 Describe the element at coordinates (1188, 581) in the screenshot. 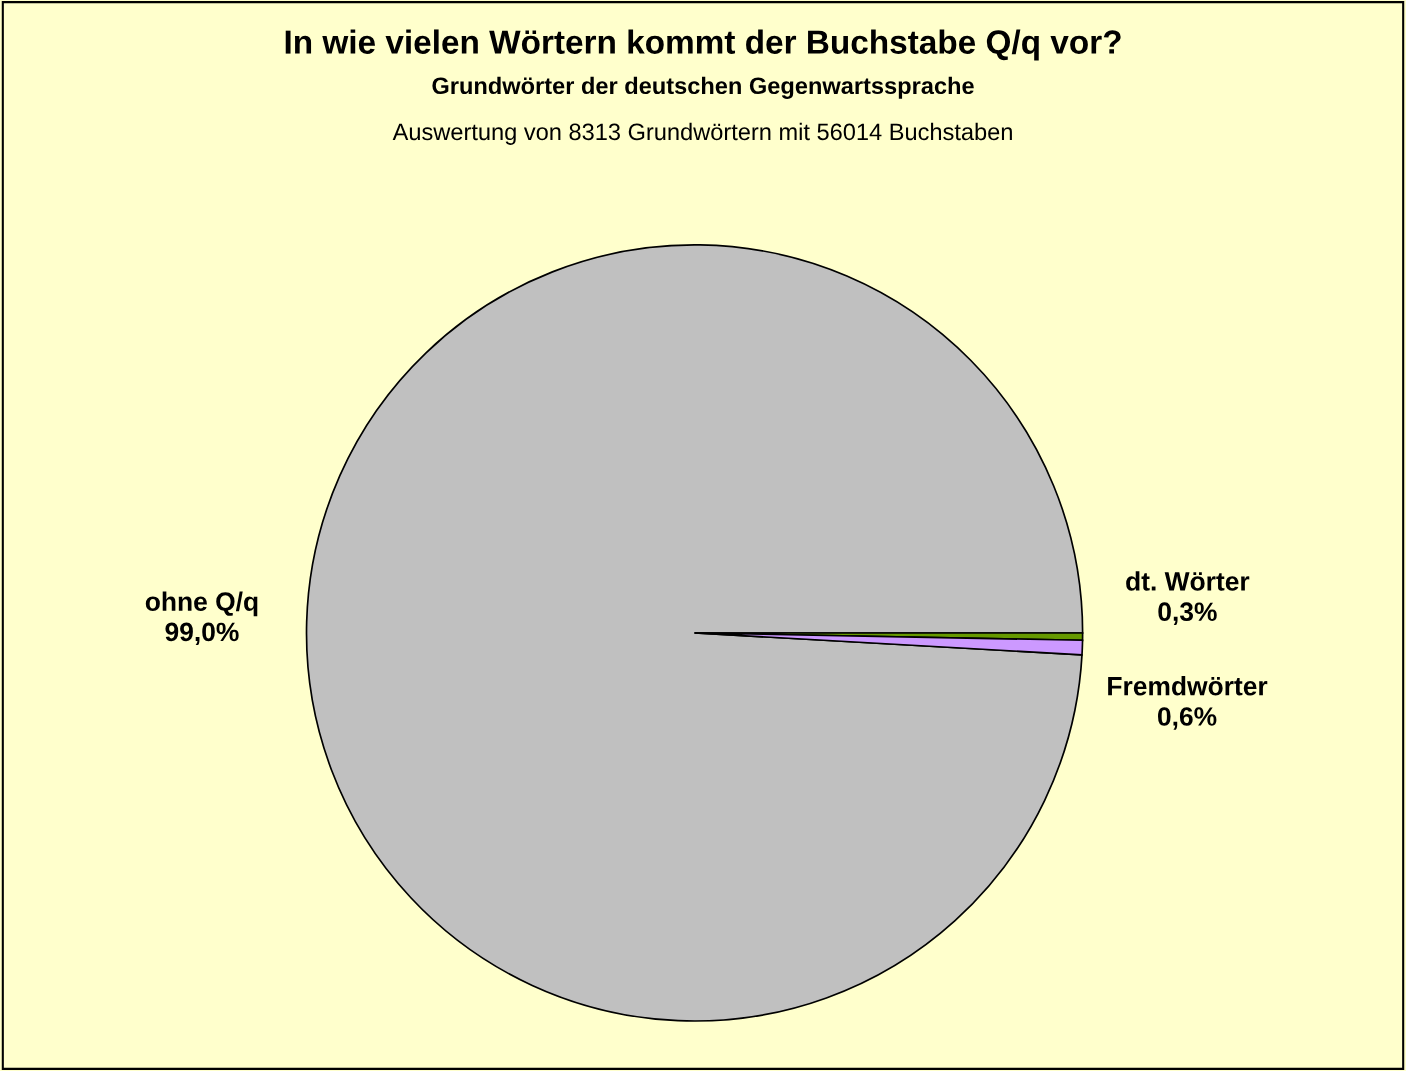

I see `slice-label: dt. Wörter` at that location.